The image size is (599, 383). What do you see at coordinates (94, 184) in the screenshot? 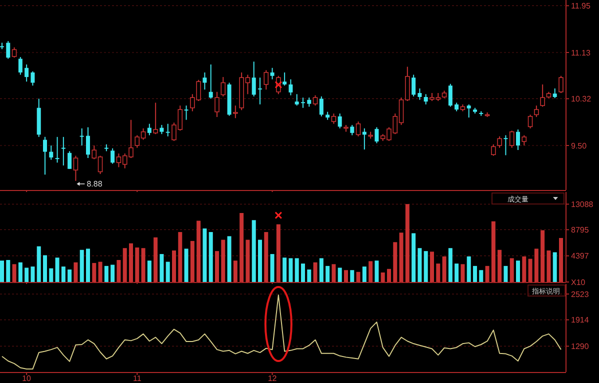
I see `annotation: 8.88` at bounding box center [94, 184].